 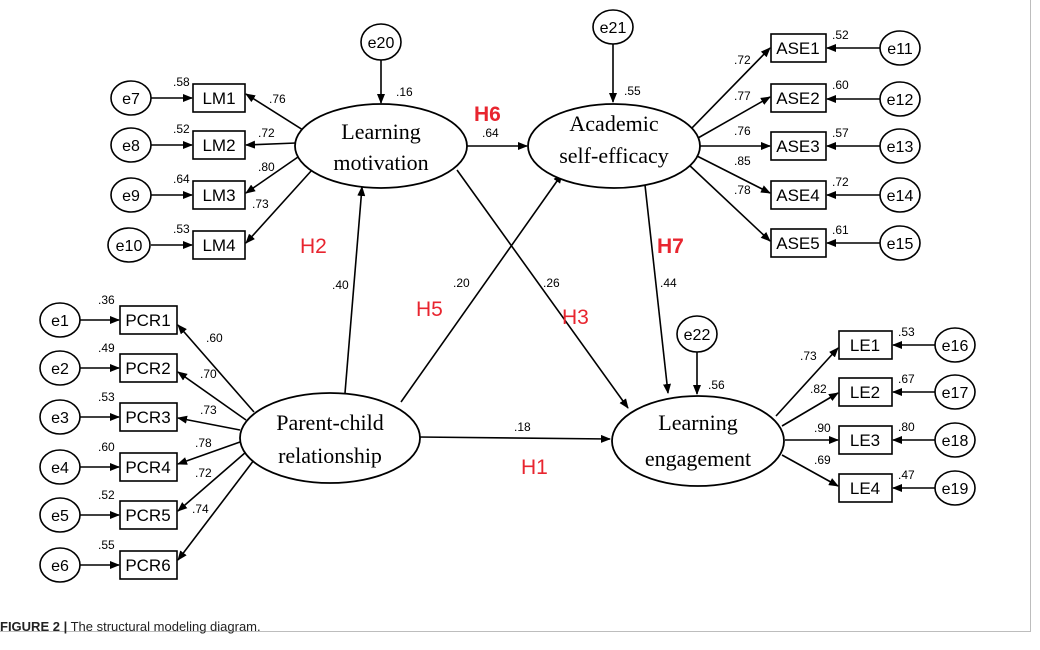 I want to click on arrow-pcr-pcr4, so click(x=209, y=453).